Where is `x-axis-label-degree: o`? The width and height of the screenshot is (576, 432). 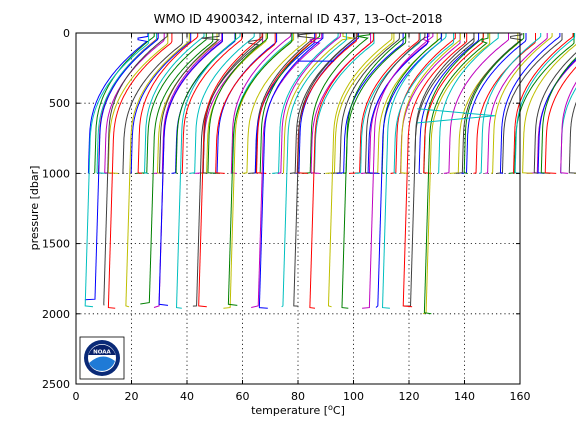 x-axis-label-degree: o is located at coordinates (330, 407).